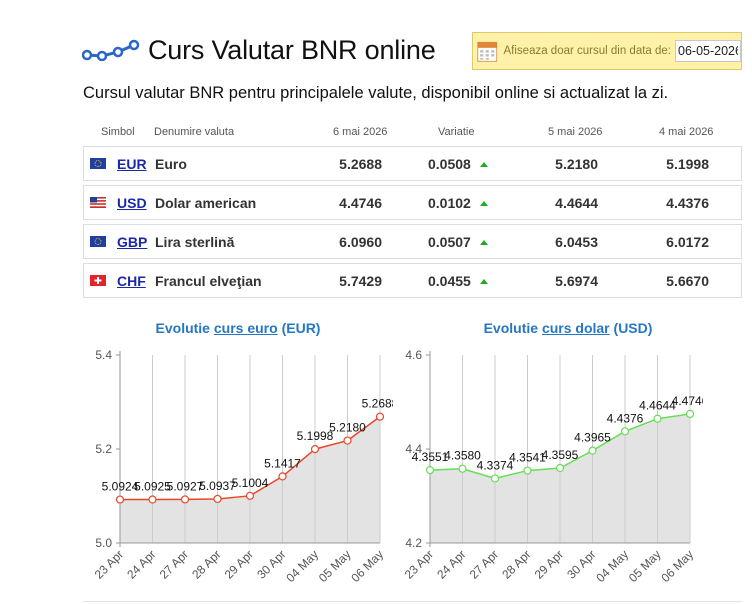 This screenshot has height=604, width=752. I want to click on currency-code-link: USD, so click(132, 203).